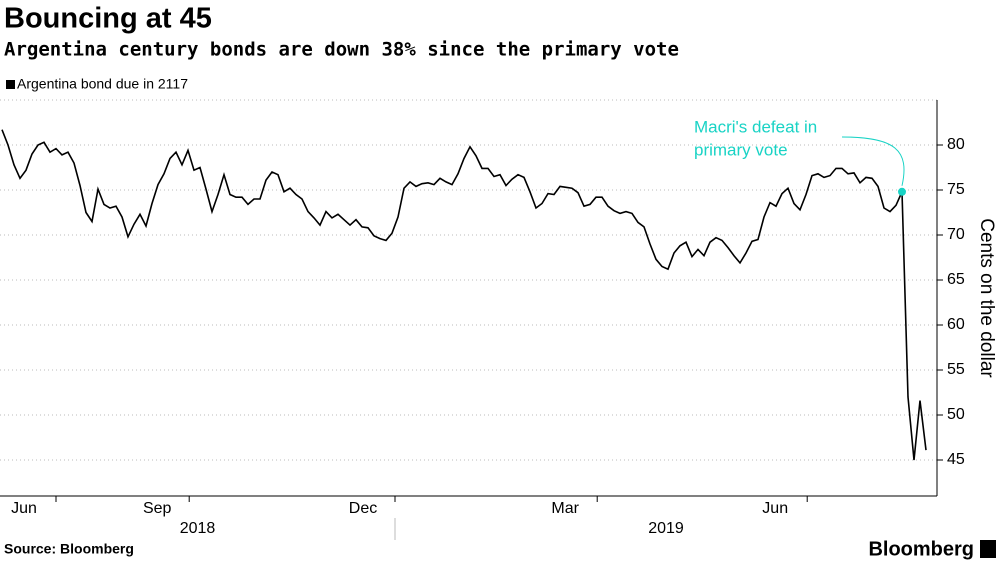 Image resolution: width=1000 pixels, height=562 pixels. I want to click on legend-label: Argentina bond due in 2117, so click(102, 84).